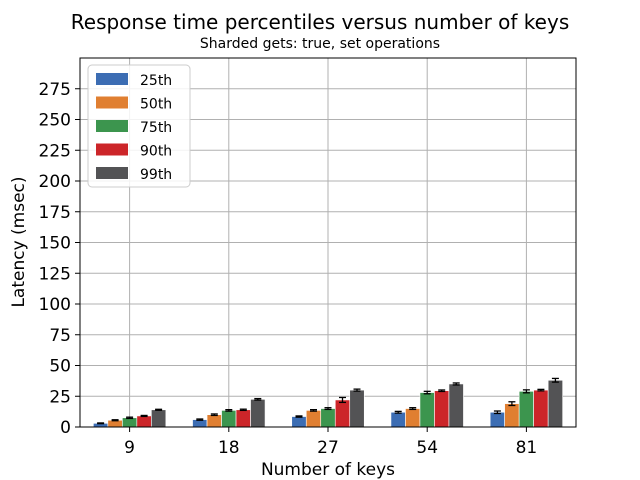 This screenshot has height=480, width=640. Describe the element at coordinates (55, 182) in the screenshot. I see `y-tick-label: 200` at that location.